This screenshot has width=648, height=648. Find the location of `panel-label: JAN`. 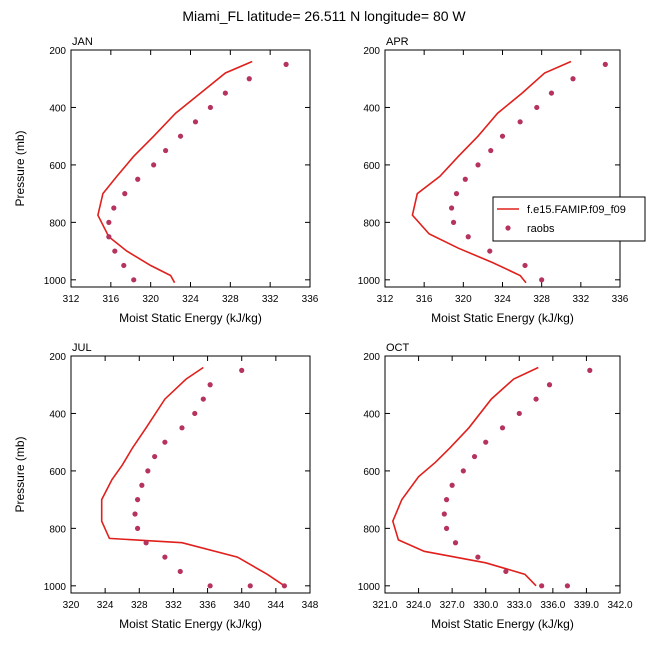

panel-label: JAN is located at coordinates (82, 42).